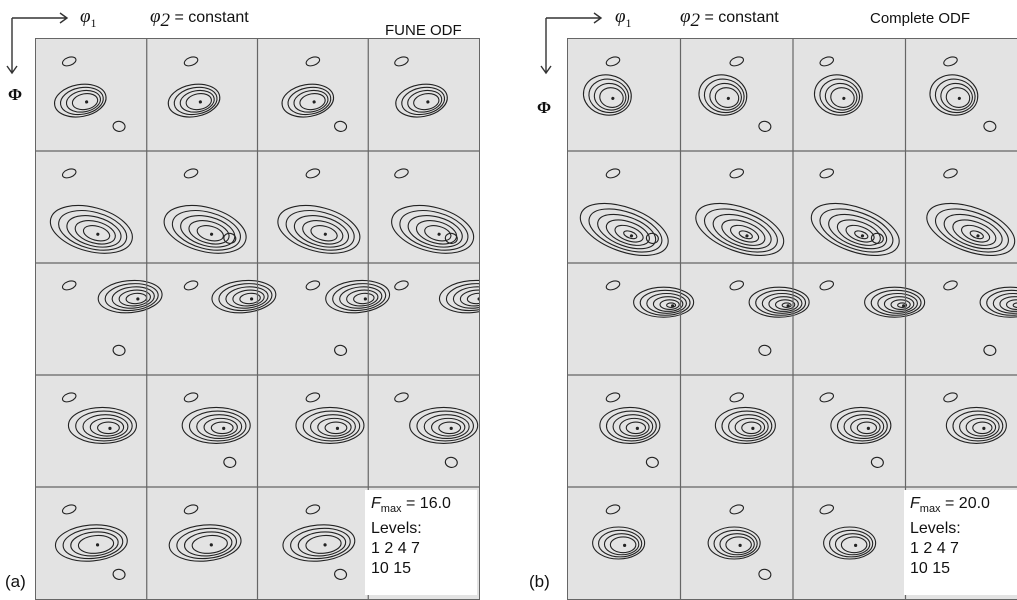 This screenshot has width=1017, height=600. Describe the element at coordinates (920, 18) in the screenshot. I see `panel-title: Complete ODF` at that location.